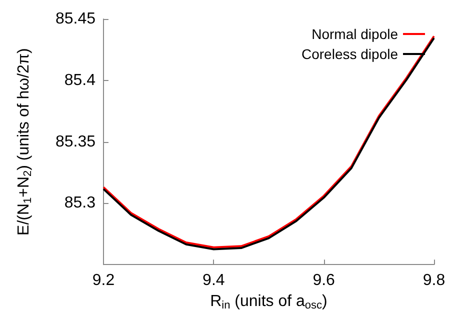 The height and width of the screenshot is (324, 463). What do you see at coordinates (324, 281) in the screenshot?
I see `x-tick-label: 9.6` at bounding box center [324, 281].